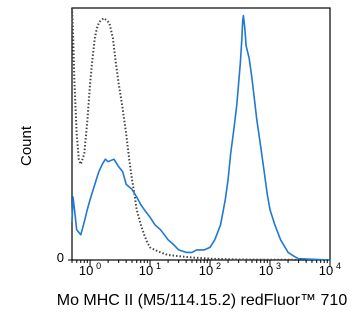  I want to click on x-tick-exponent: 1, so click(158, 266).